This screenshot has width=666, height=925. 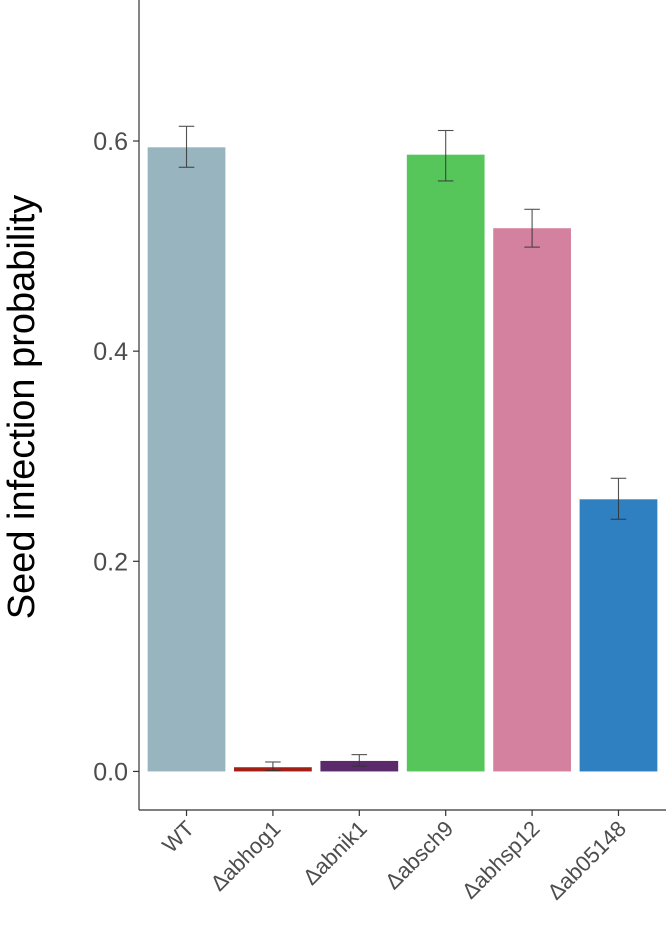 I want to click on y-tick-label-2: 0.4, so click(x=110, y=352).